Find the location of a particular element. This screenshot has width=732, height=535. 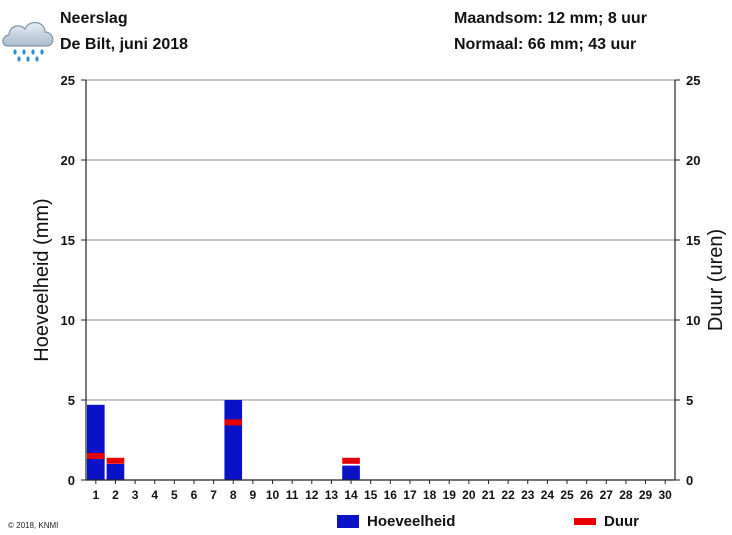

x-tick-label: 4 is located at coordinates (154, 495).